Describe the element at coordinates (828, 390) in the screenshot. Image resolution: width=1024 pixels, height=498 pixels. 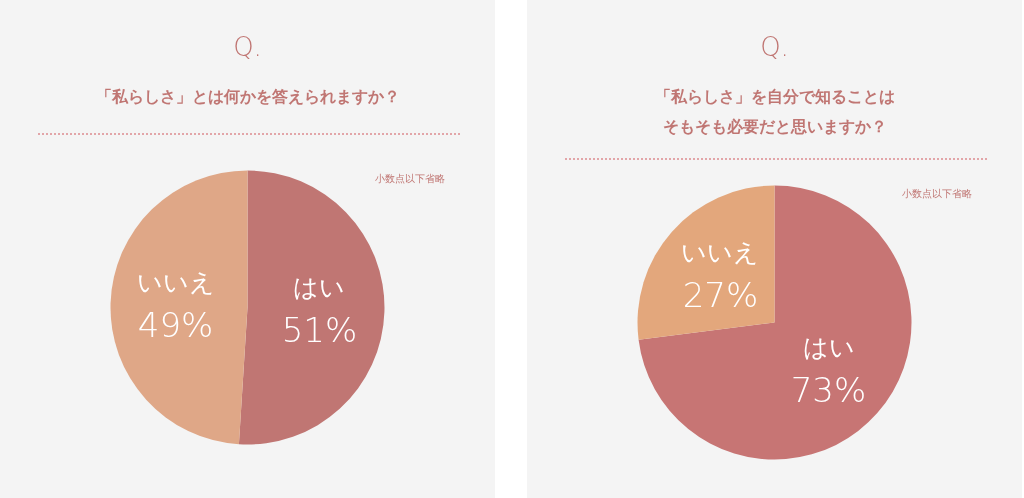
I see `data-label: 73%` at that location.